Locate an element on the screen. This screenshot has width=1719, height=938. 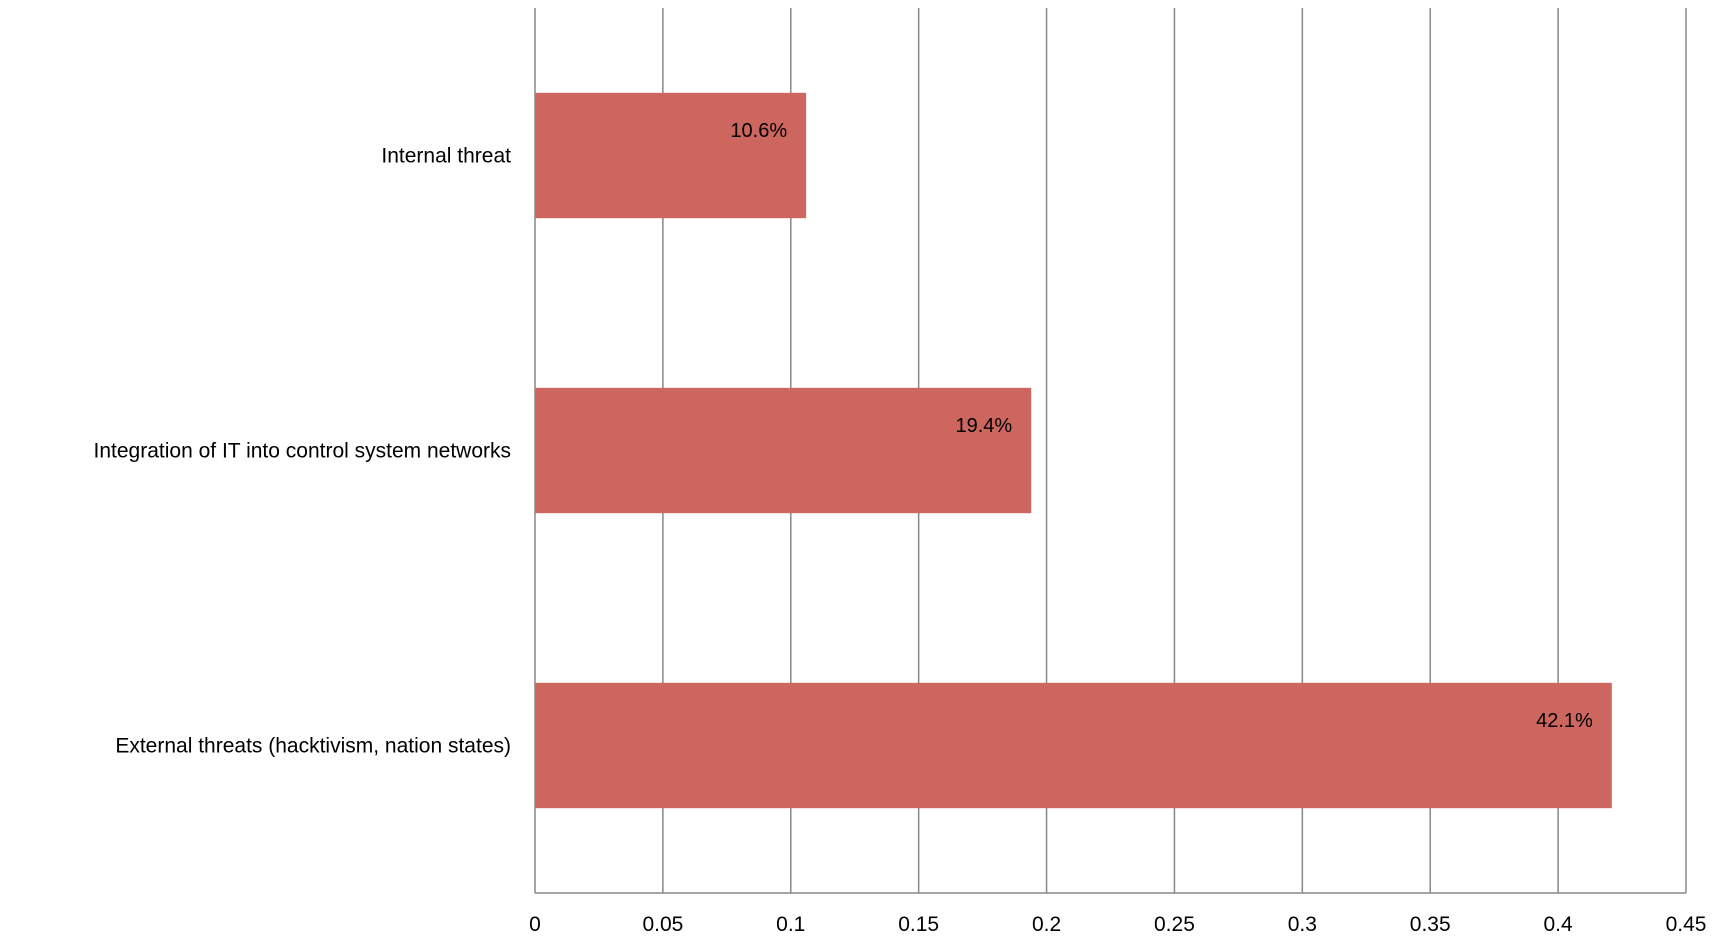
x-tick-label: 0.3 is located at coordinates (1302, 924).